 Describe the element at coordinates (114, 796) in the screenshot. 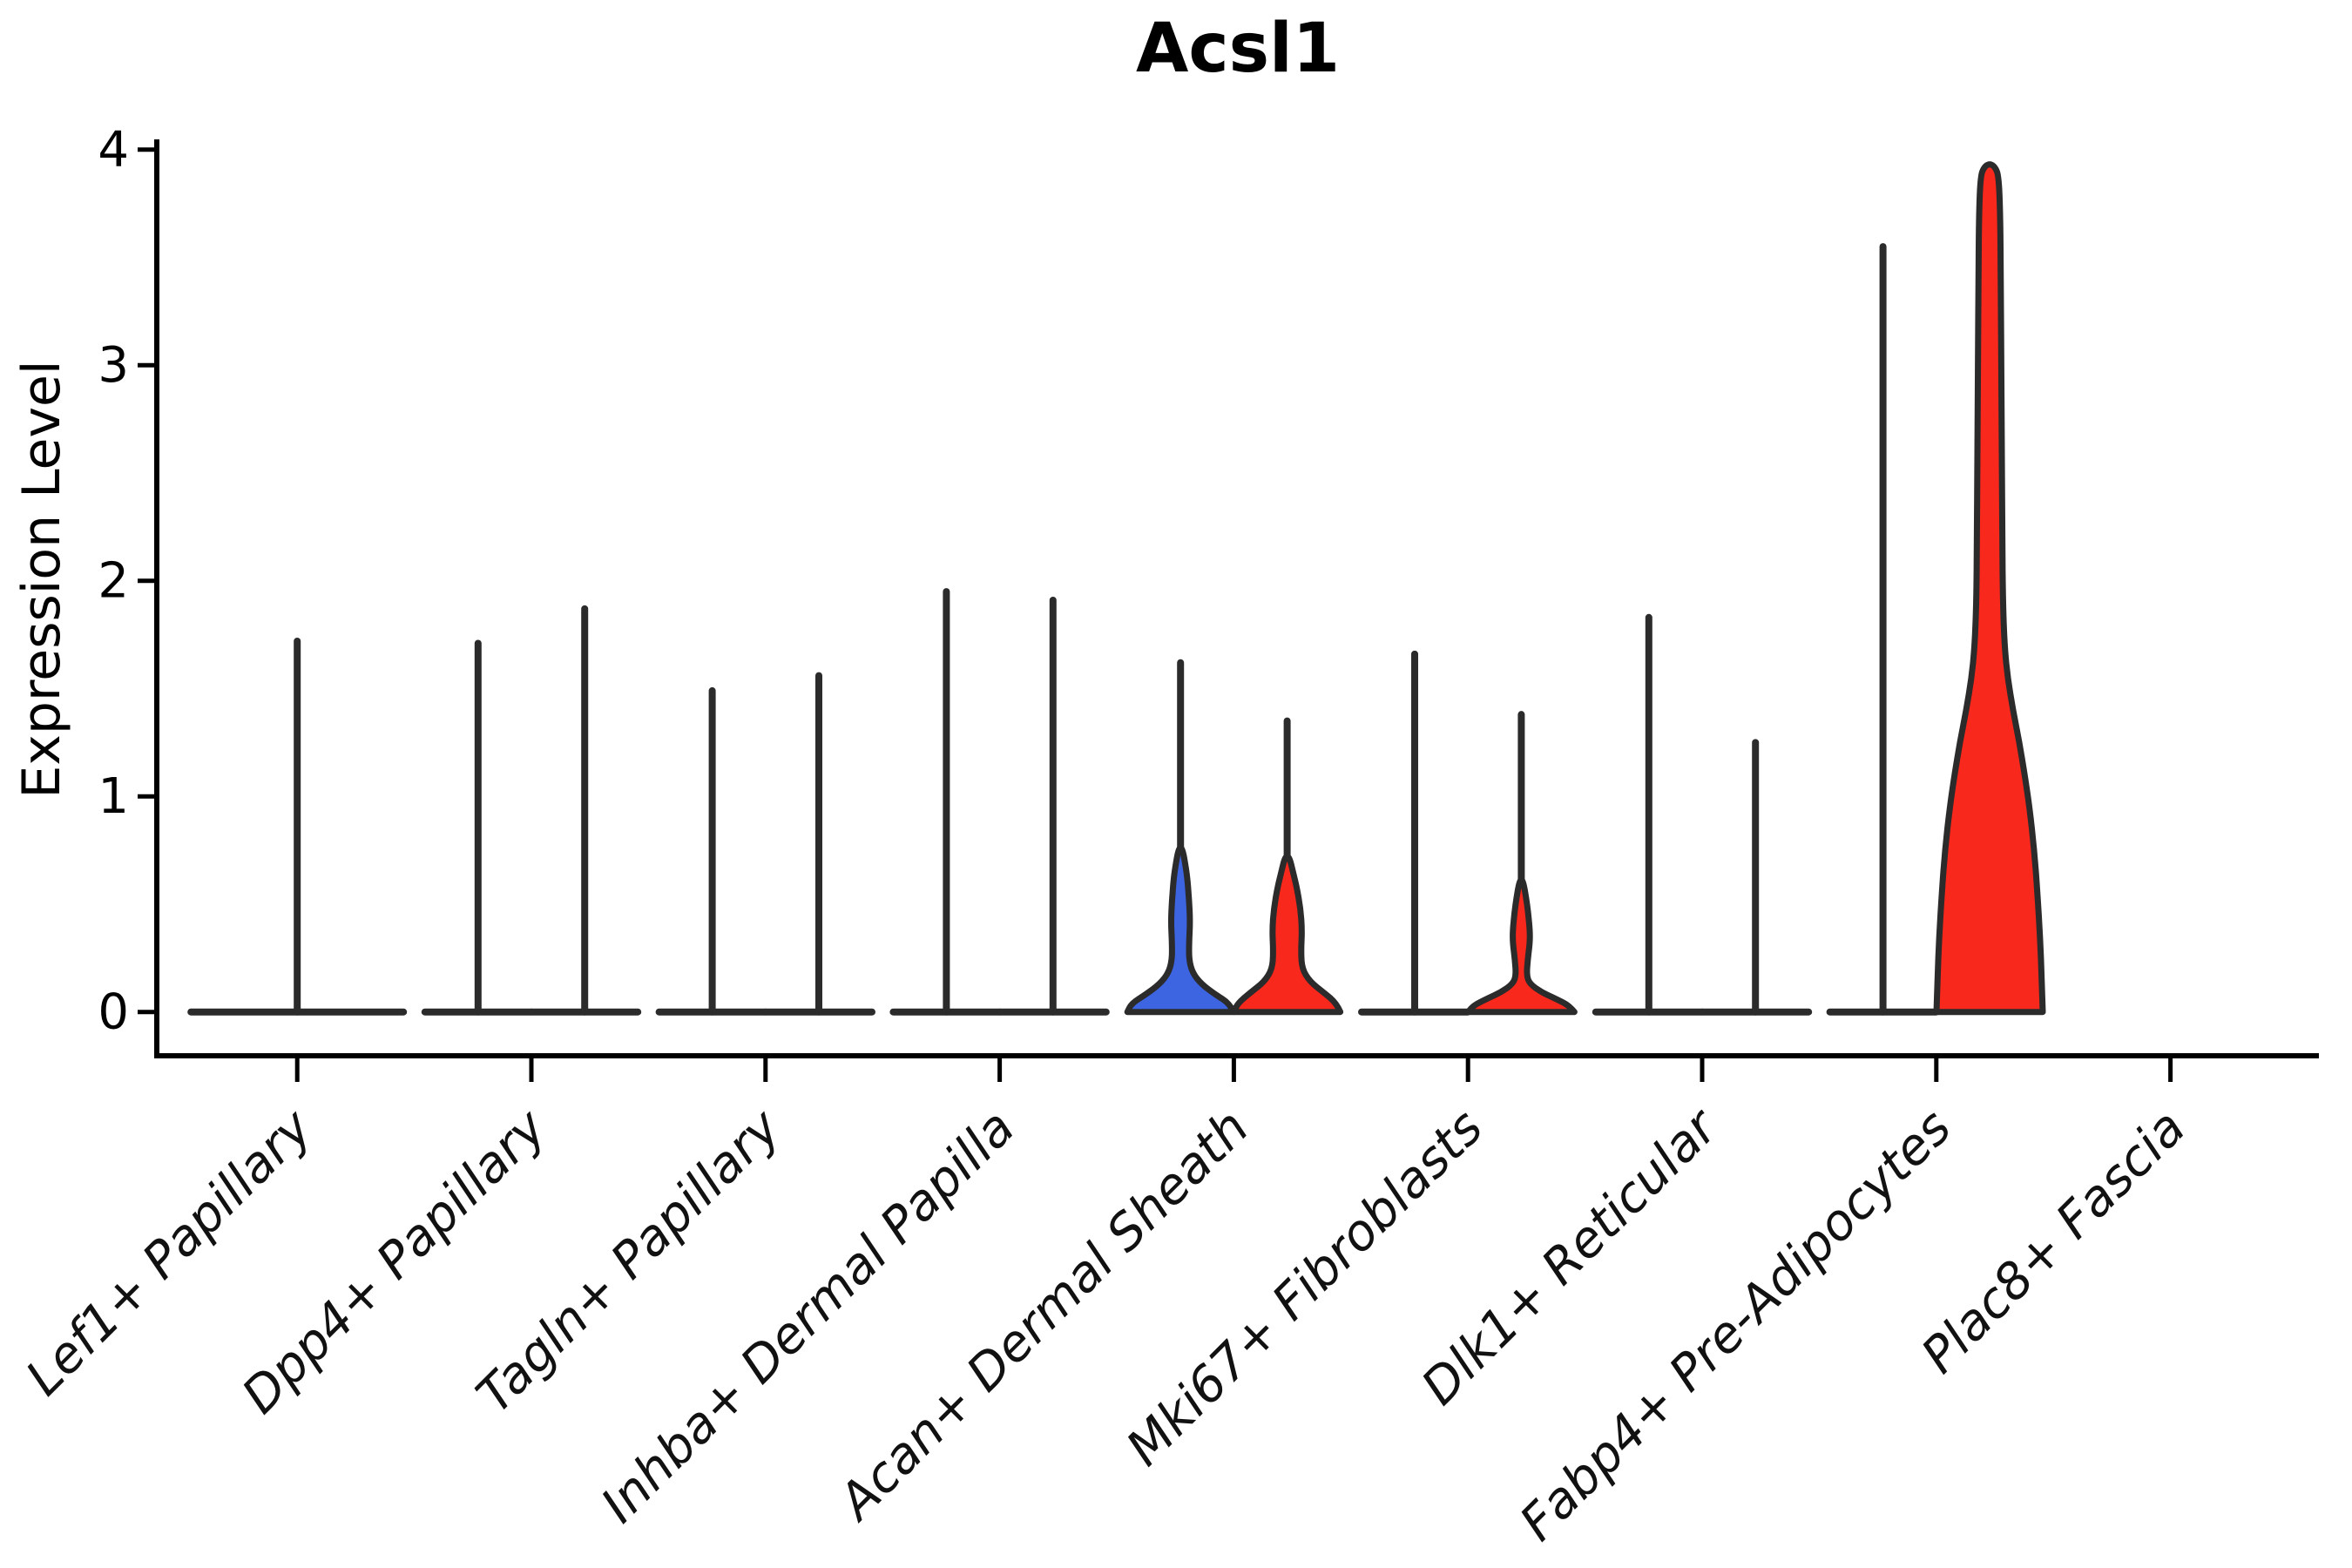

I see `y-tick-label-1: 1` at that location.